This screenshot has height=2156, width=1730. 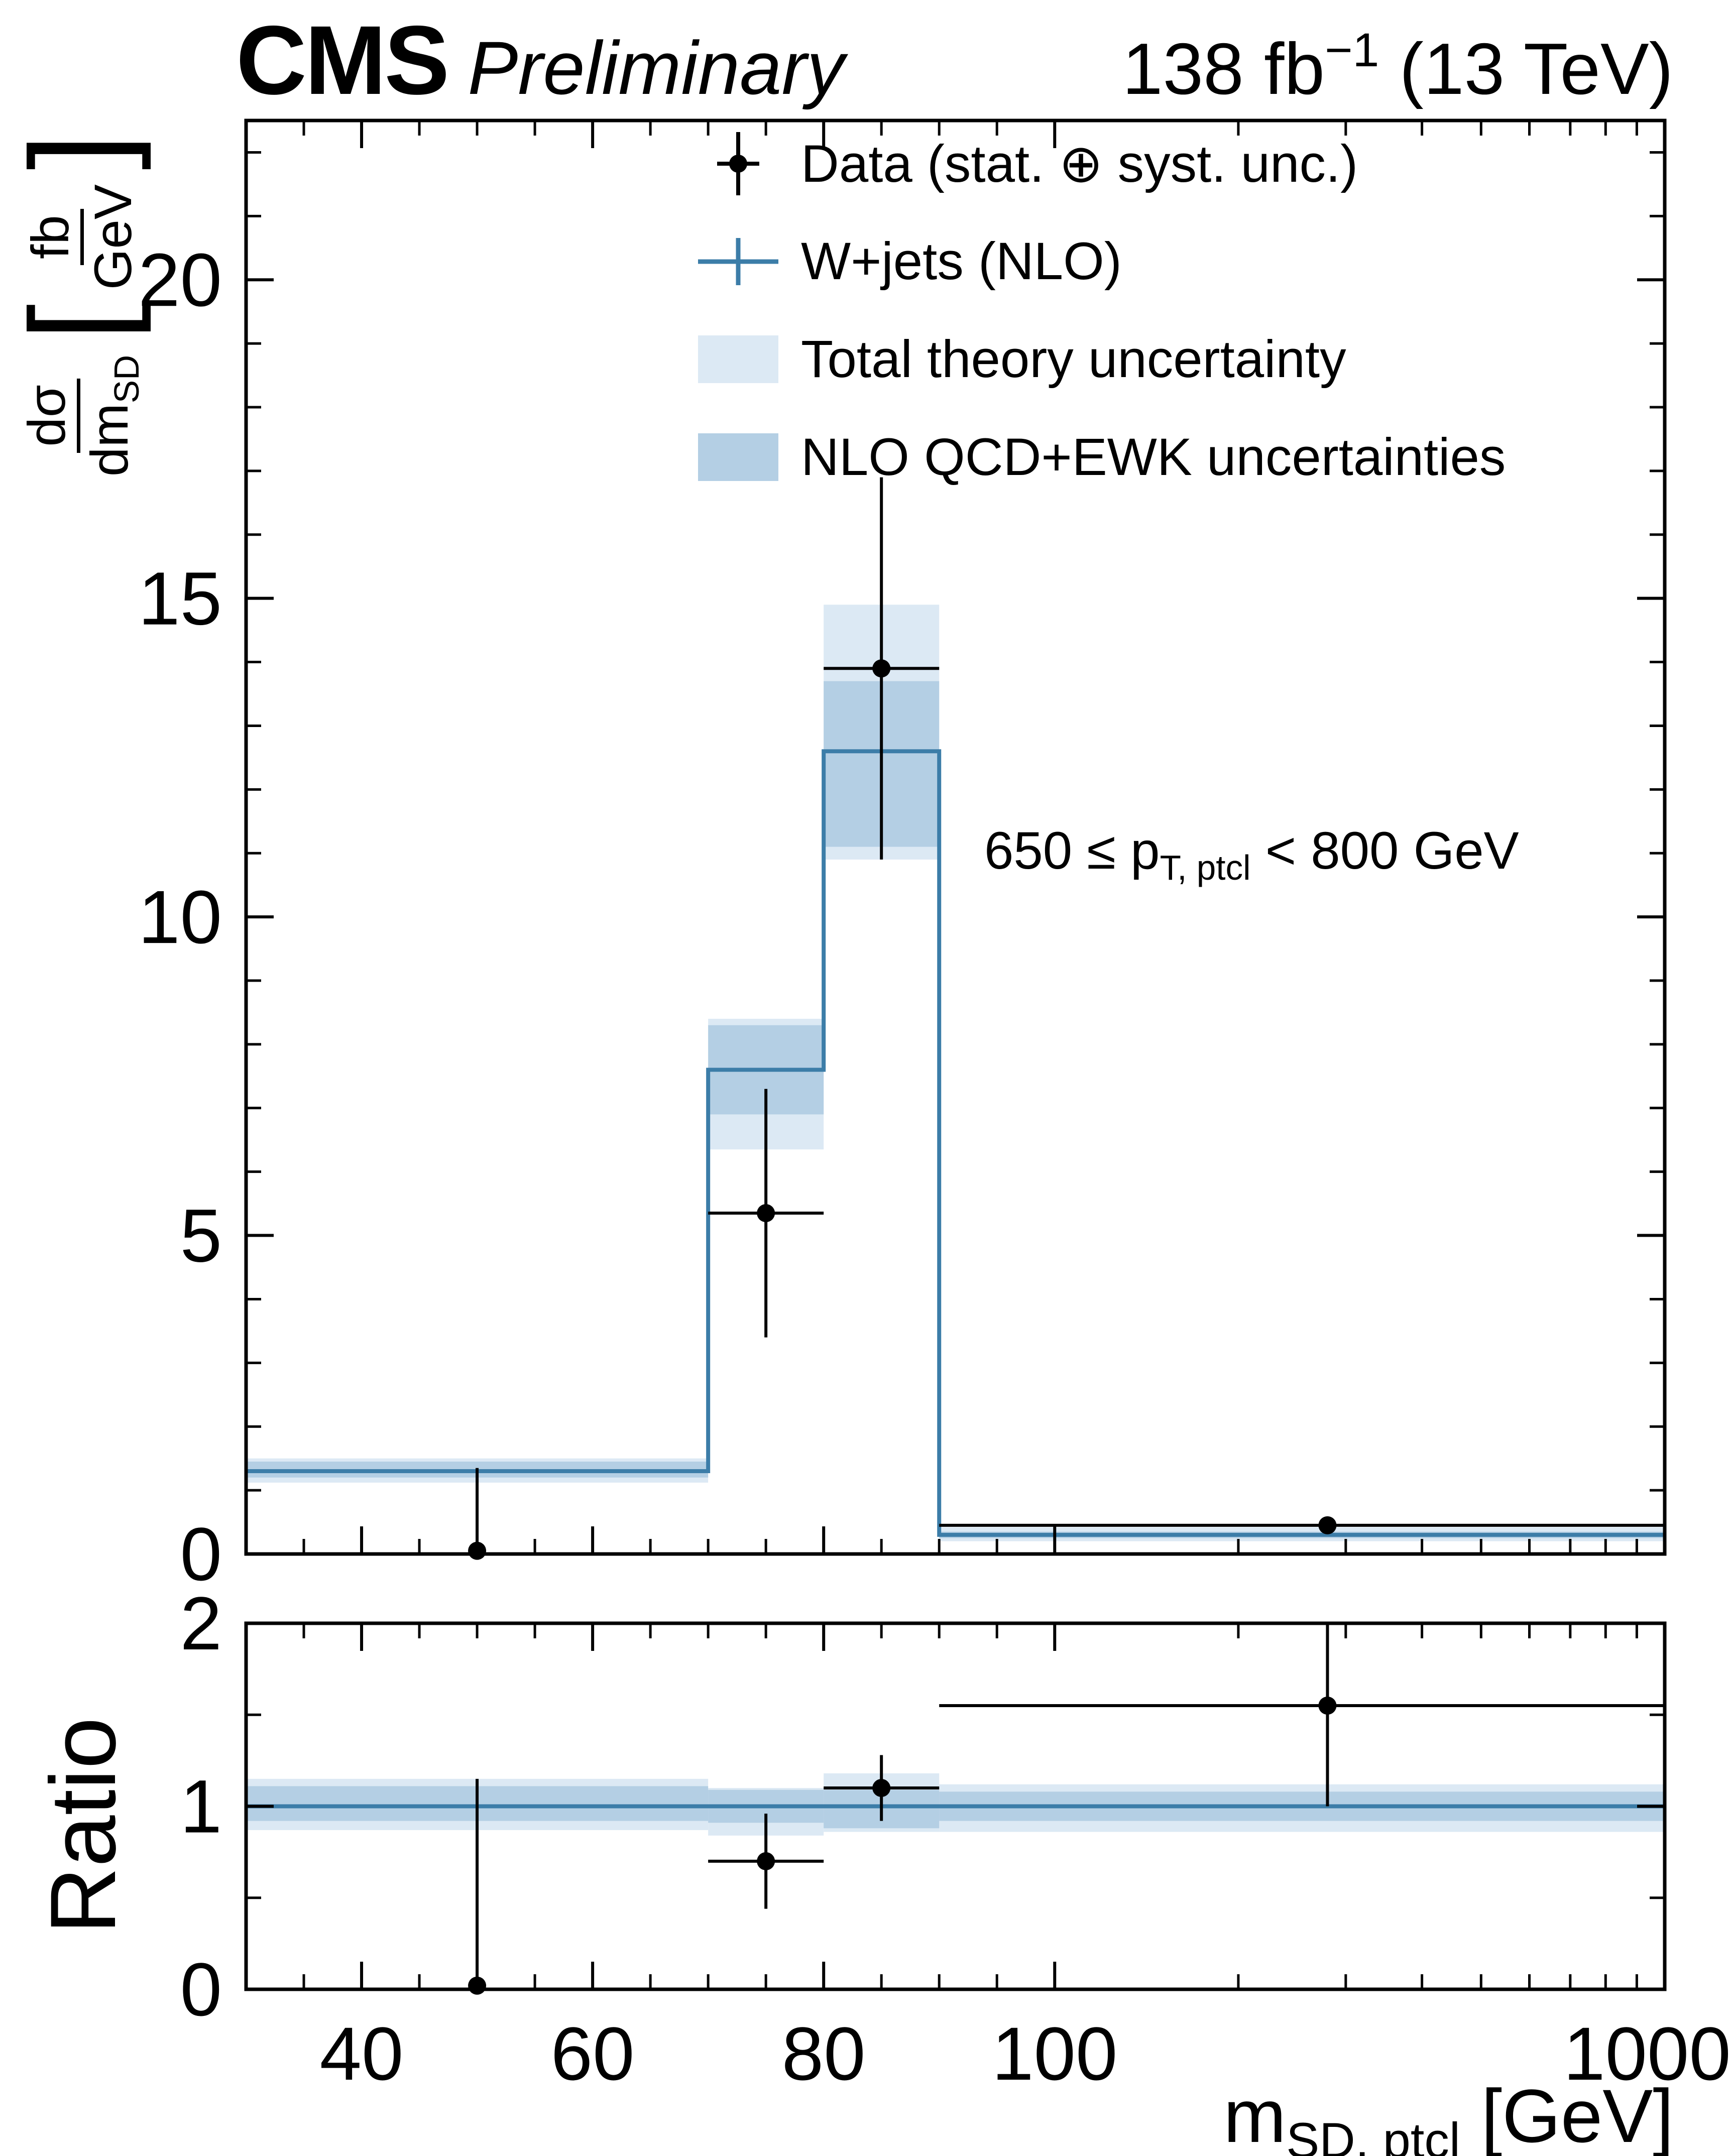 I want to click on legend-item-data: Data (stat. ⊕ syst. unc.), so click(x=1102, y=163).